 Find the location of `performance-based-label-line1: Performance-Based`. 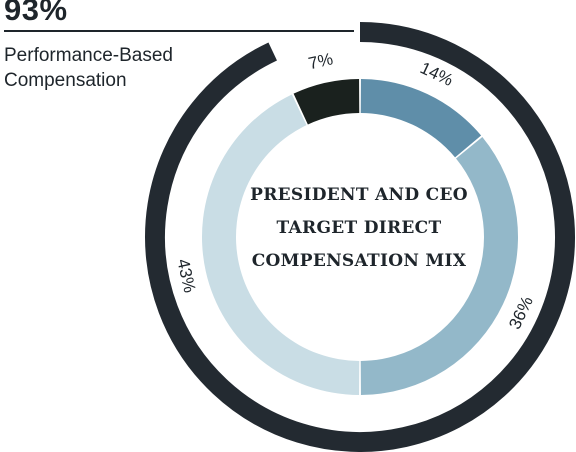

performance-based-label-line1: Performance-Based is located at coordinates (88, 55).